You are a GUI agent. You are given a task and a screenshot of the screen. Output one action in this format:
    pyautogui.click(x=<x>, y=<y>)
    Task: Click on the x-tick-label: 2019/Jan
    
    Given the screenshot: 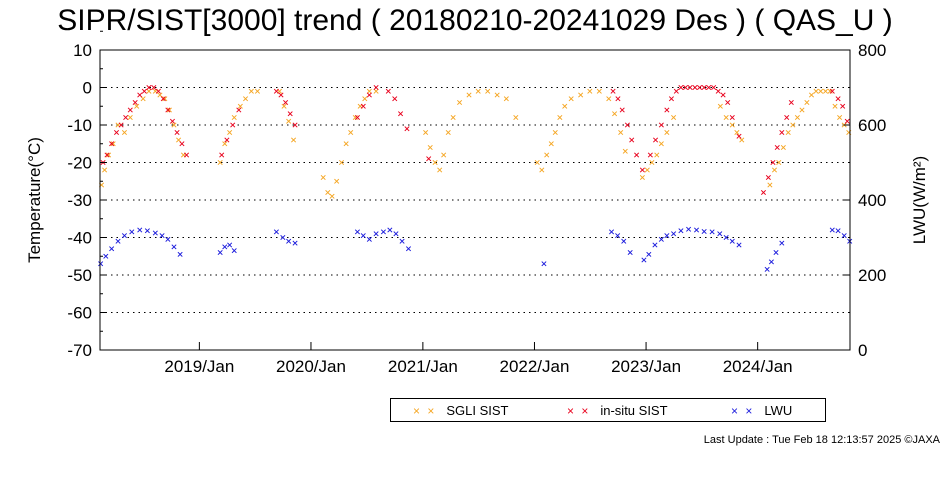 What is the action you would take?
    pyautogui.click(x=199, y=366)
    